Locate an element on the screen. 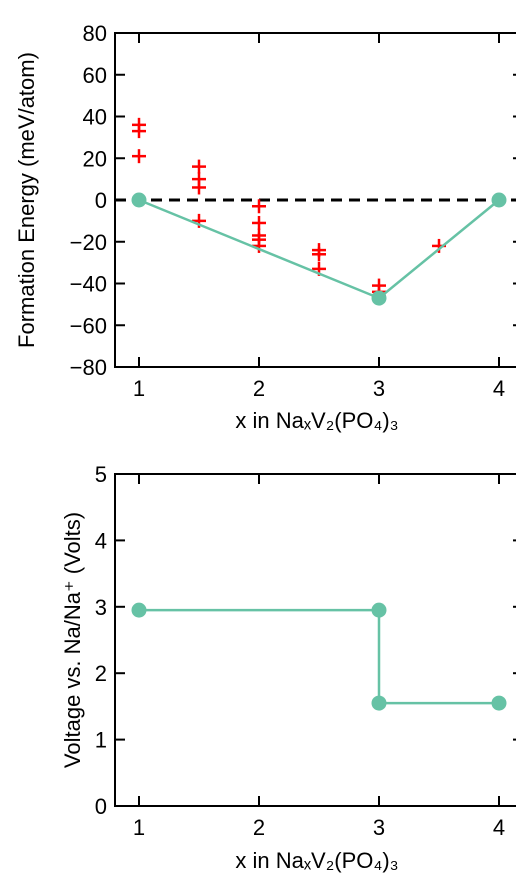 This screenshot has width=516, height=877. bottom-y-tick-label: 1 is located at coordinates (101, 740).